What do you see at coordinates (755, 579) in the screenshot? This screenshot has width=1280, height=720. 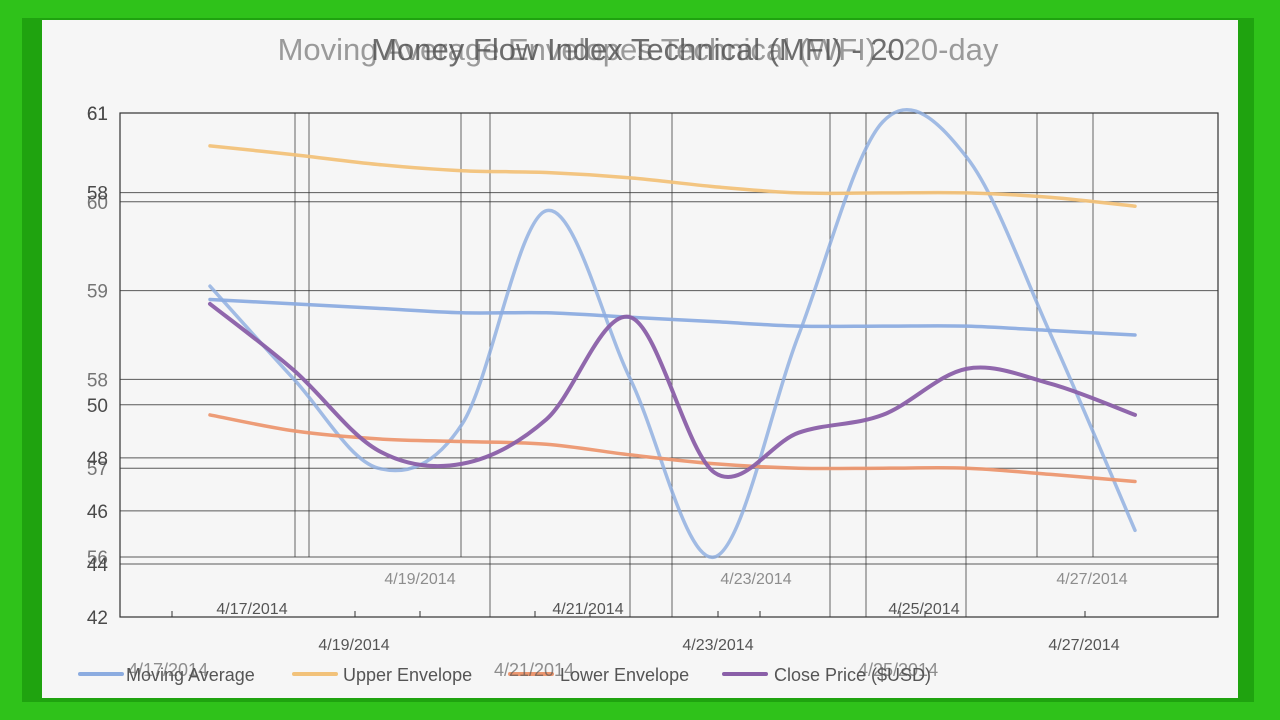 I see `x-tick-label-overlay: 4/23/2014` at bounding box center [755, 579].